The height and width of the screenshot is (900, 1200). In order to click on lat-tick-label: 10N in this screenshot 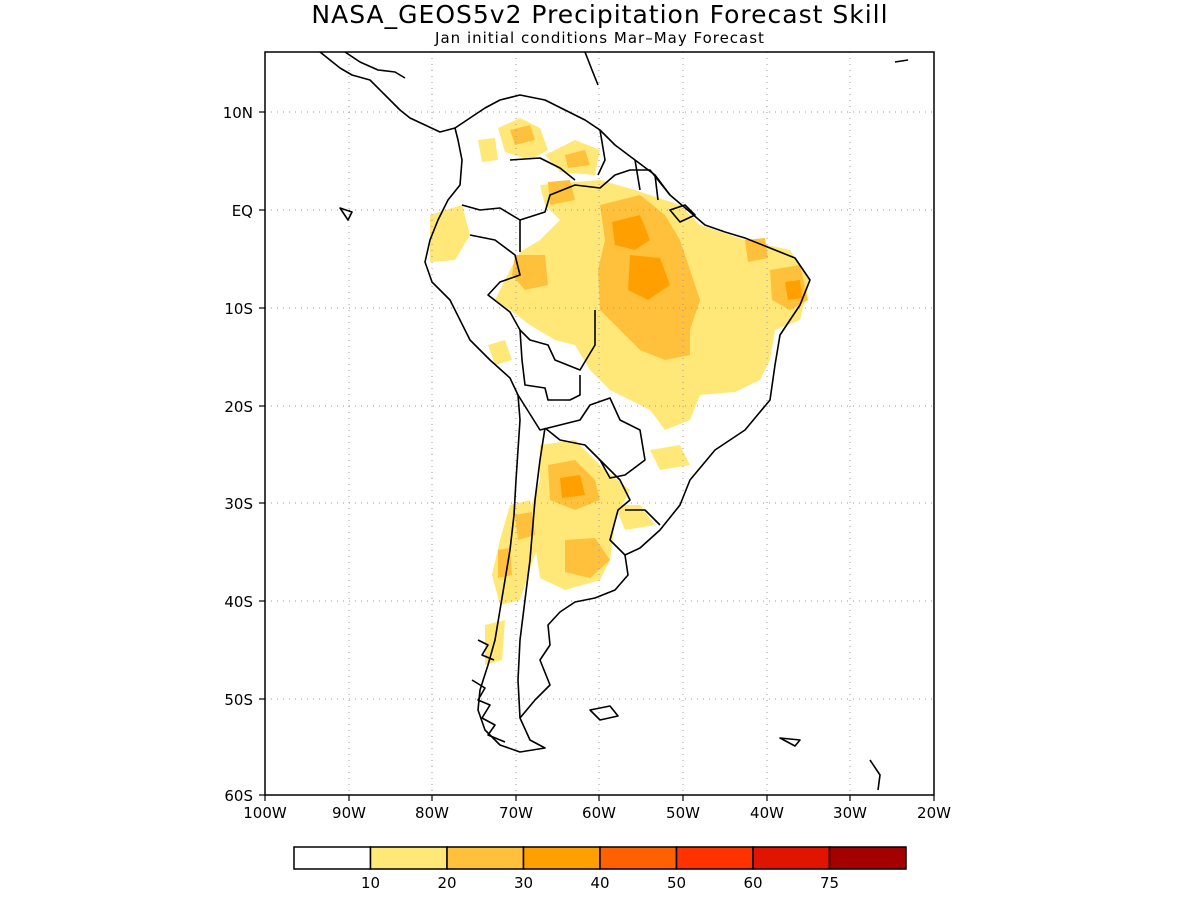, I will do `click(238, 113)`.